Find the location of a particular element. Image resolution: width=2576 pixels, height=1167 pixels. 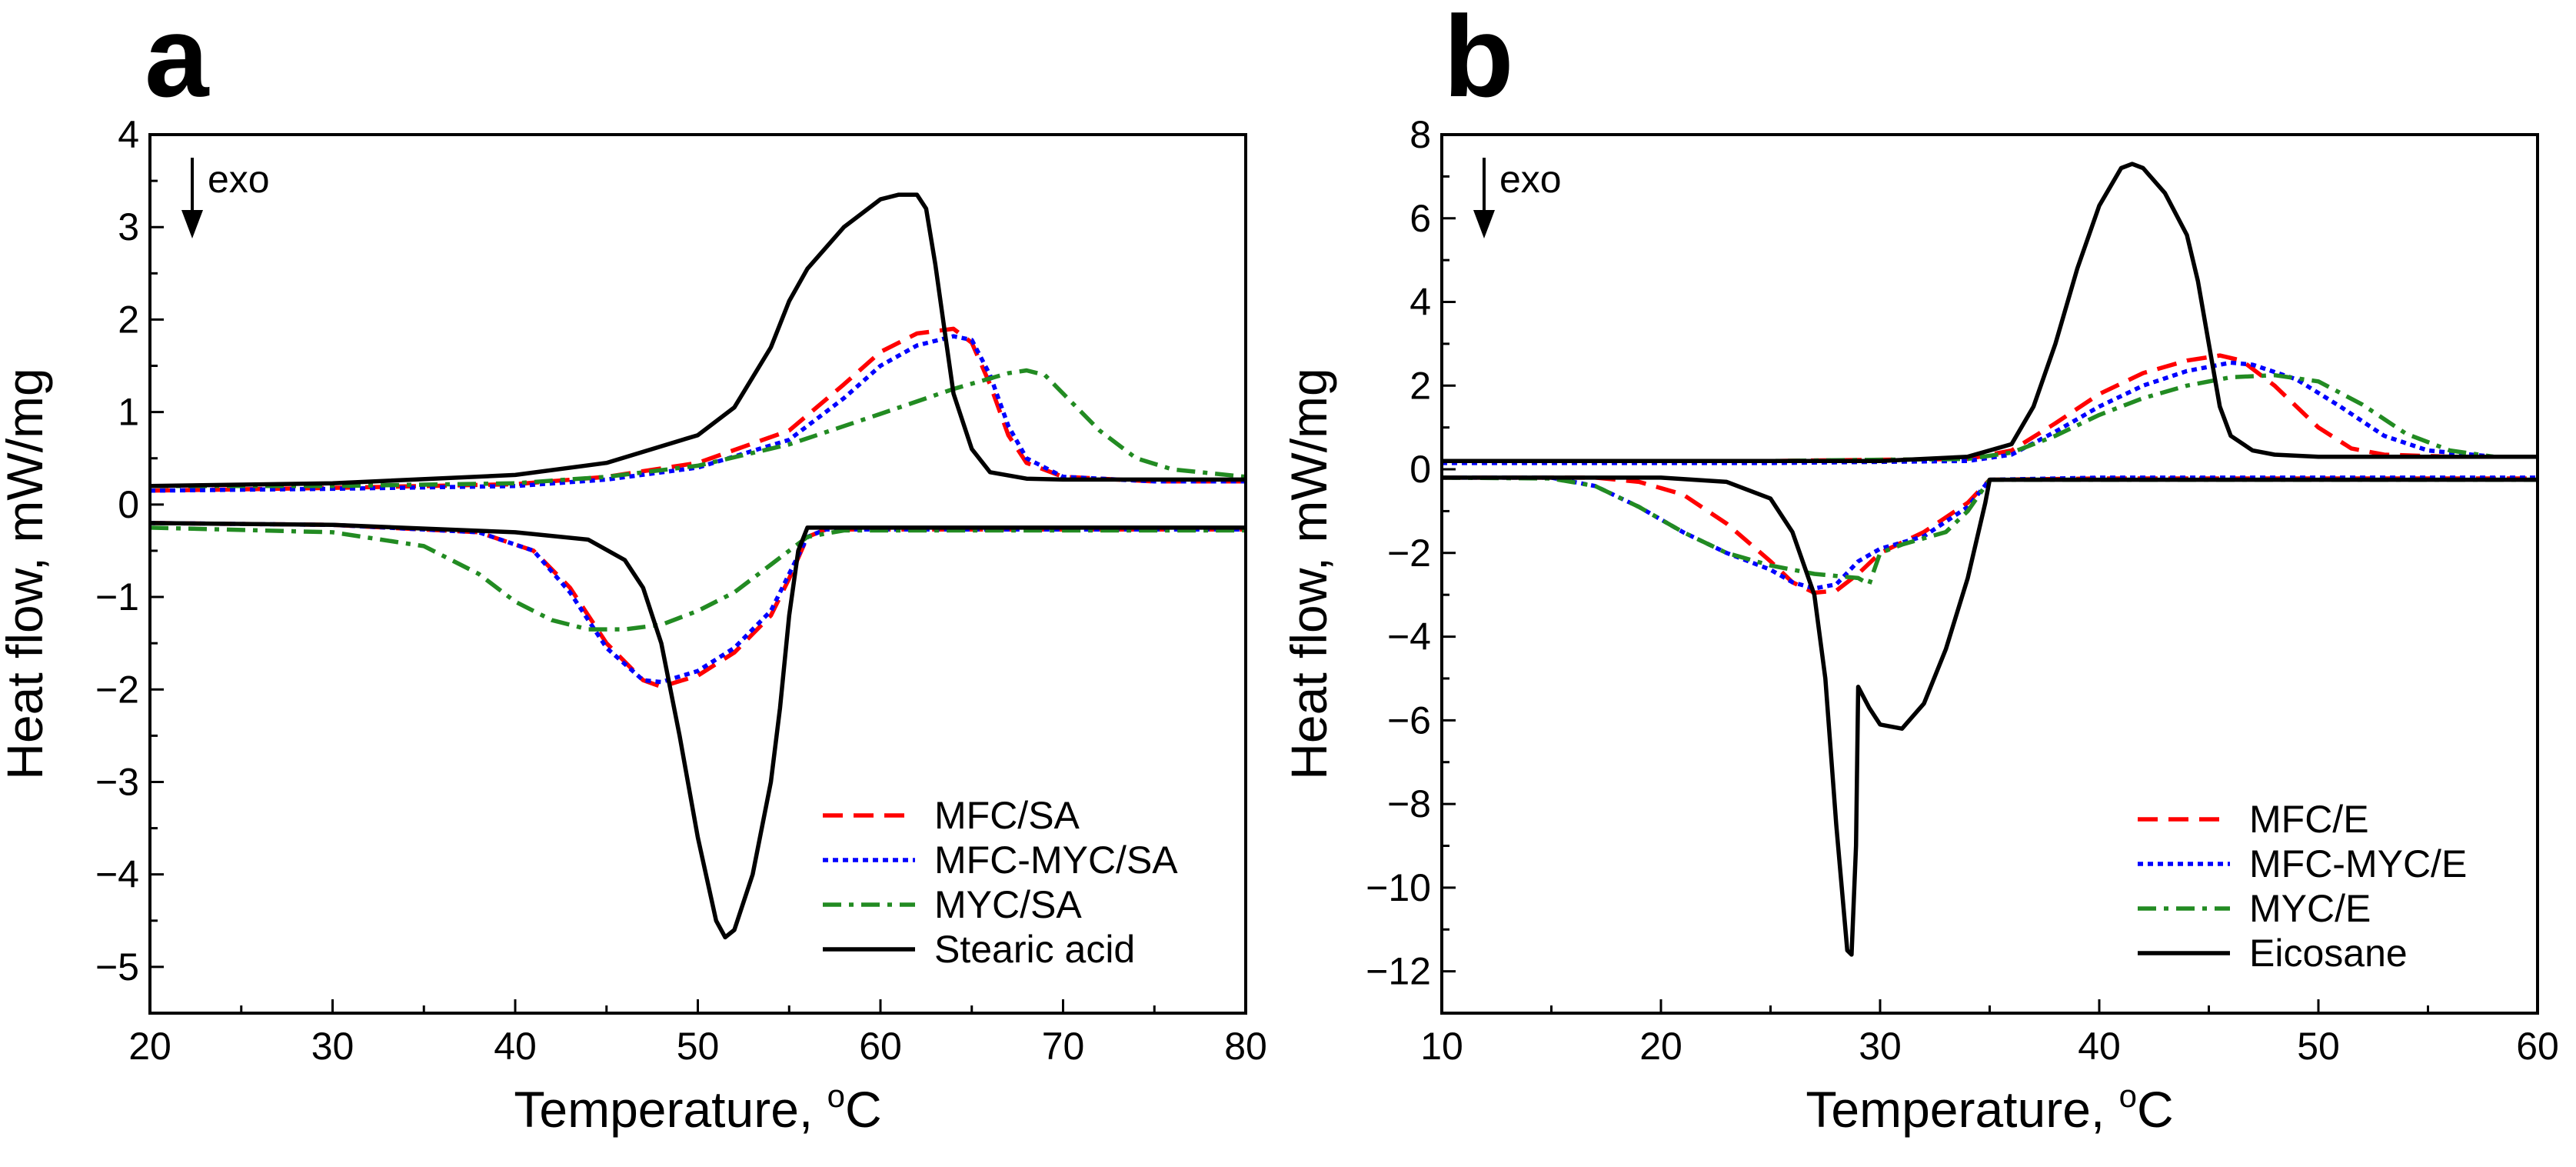

y-tick-label: 3 is located at coordinates (128, 226).